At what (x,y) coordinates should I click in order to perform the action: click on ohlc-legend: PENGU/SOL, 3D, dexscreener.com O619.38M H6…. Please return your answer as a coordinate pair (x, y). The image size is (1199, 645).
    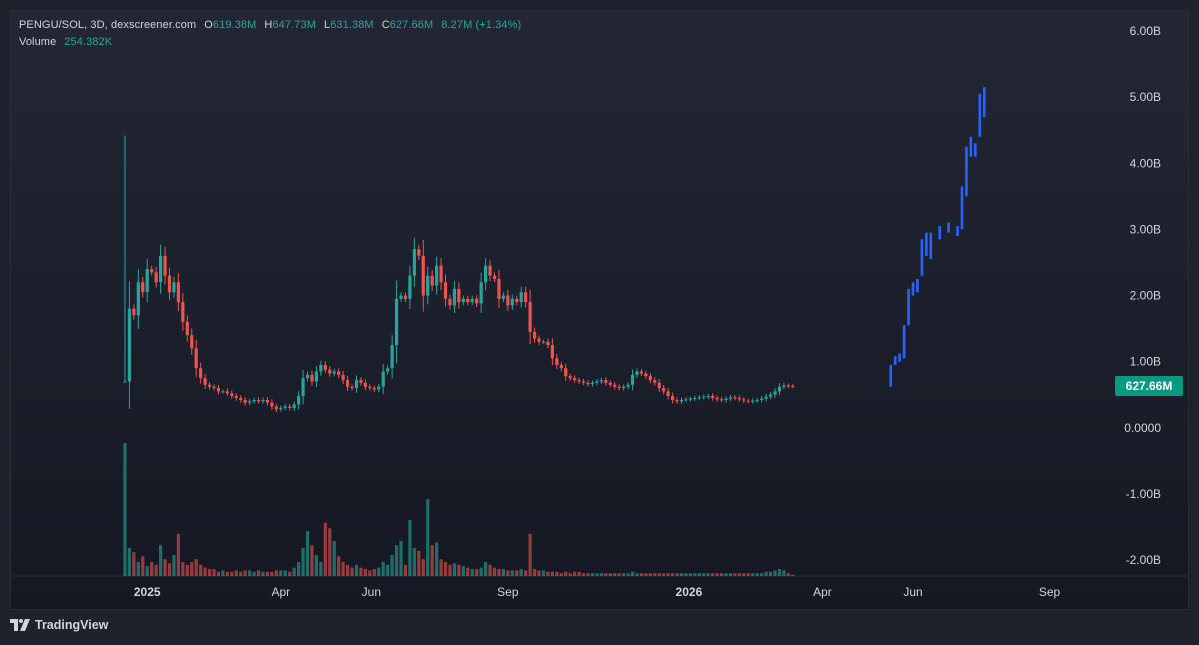
    Looking at the image, I should click on (270, 25).